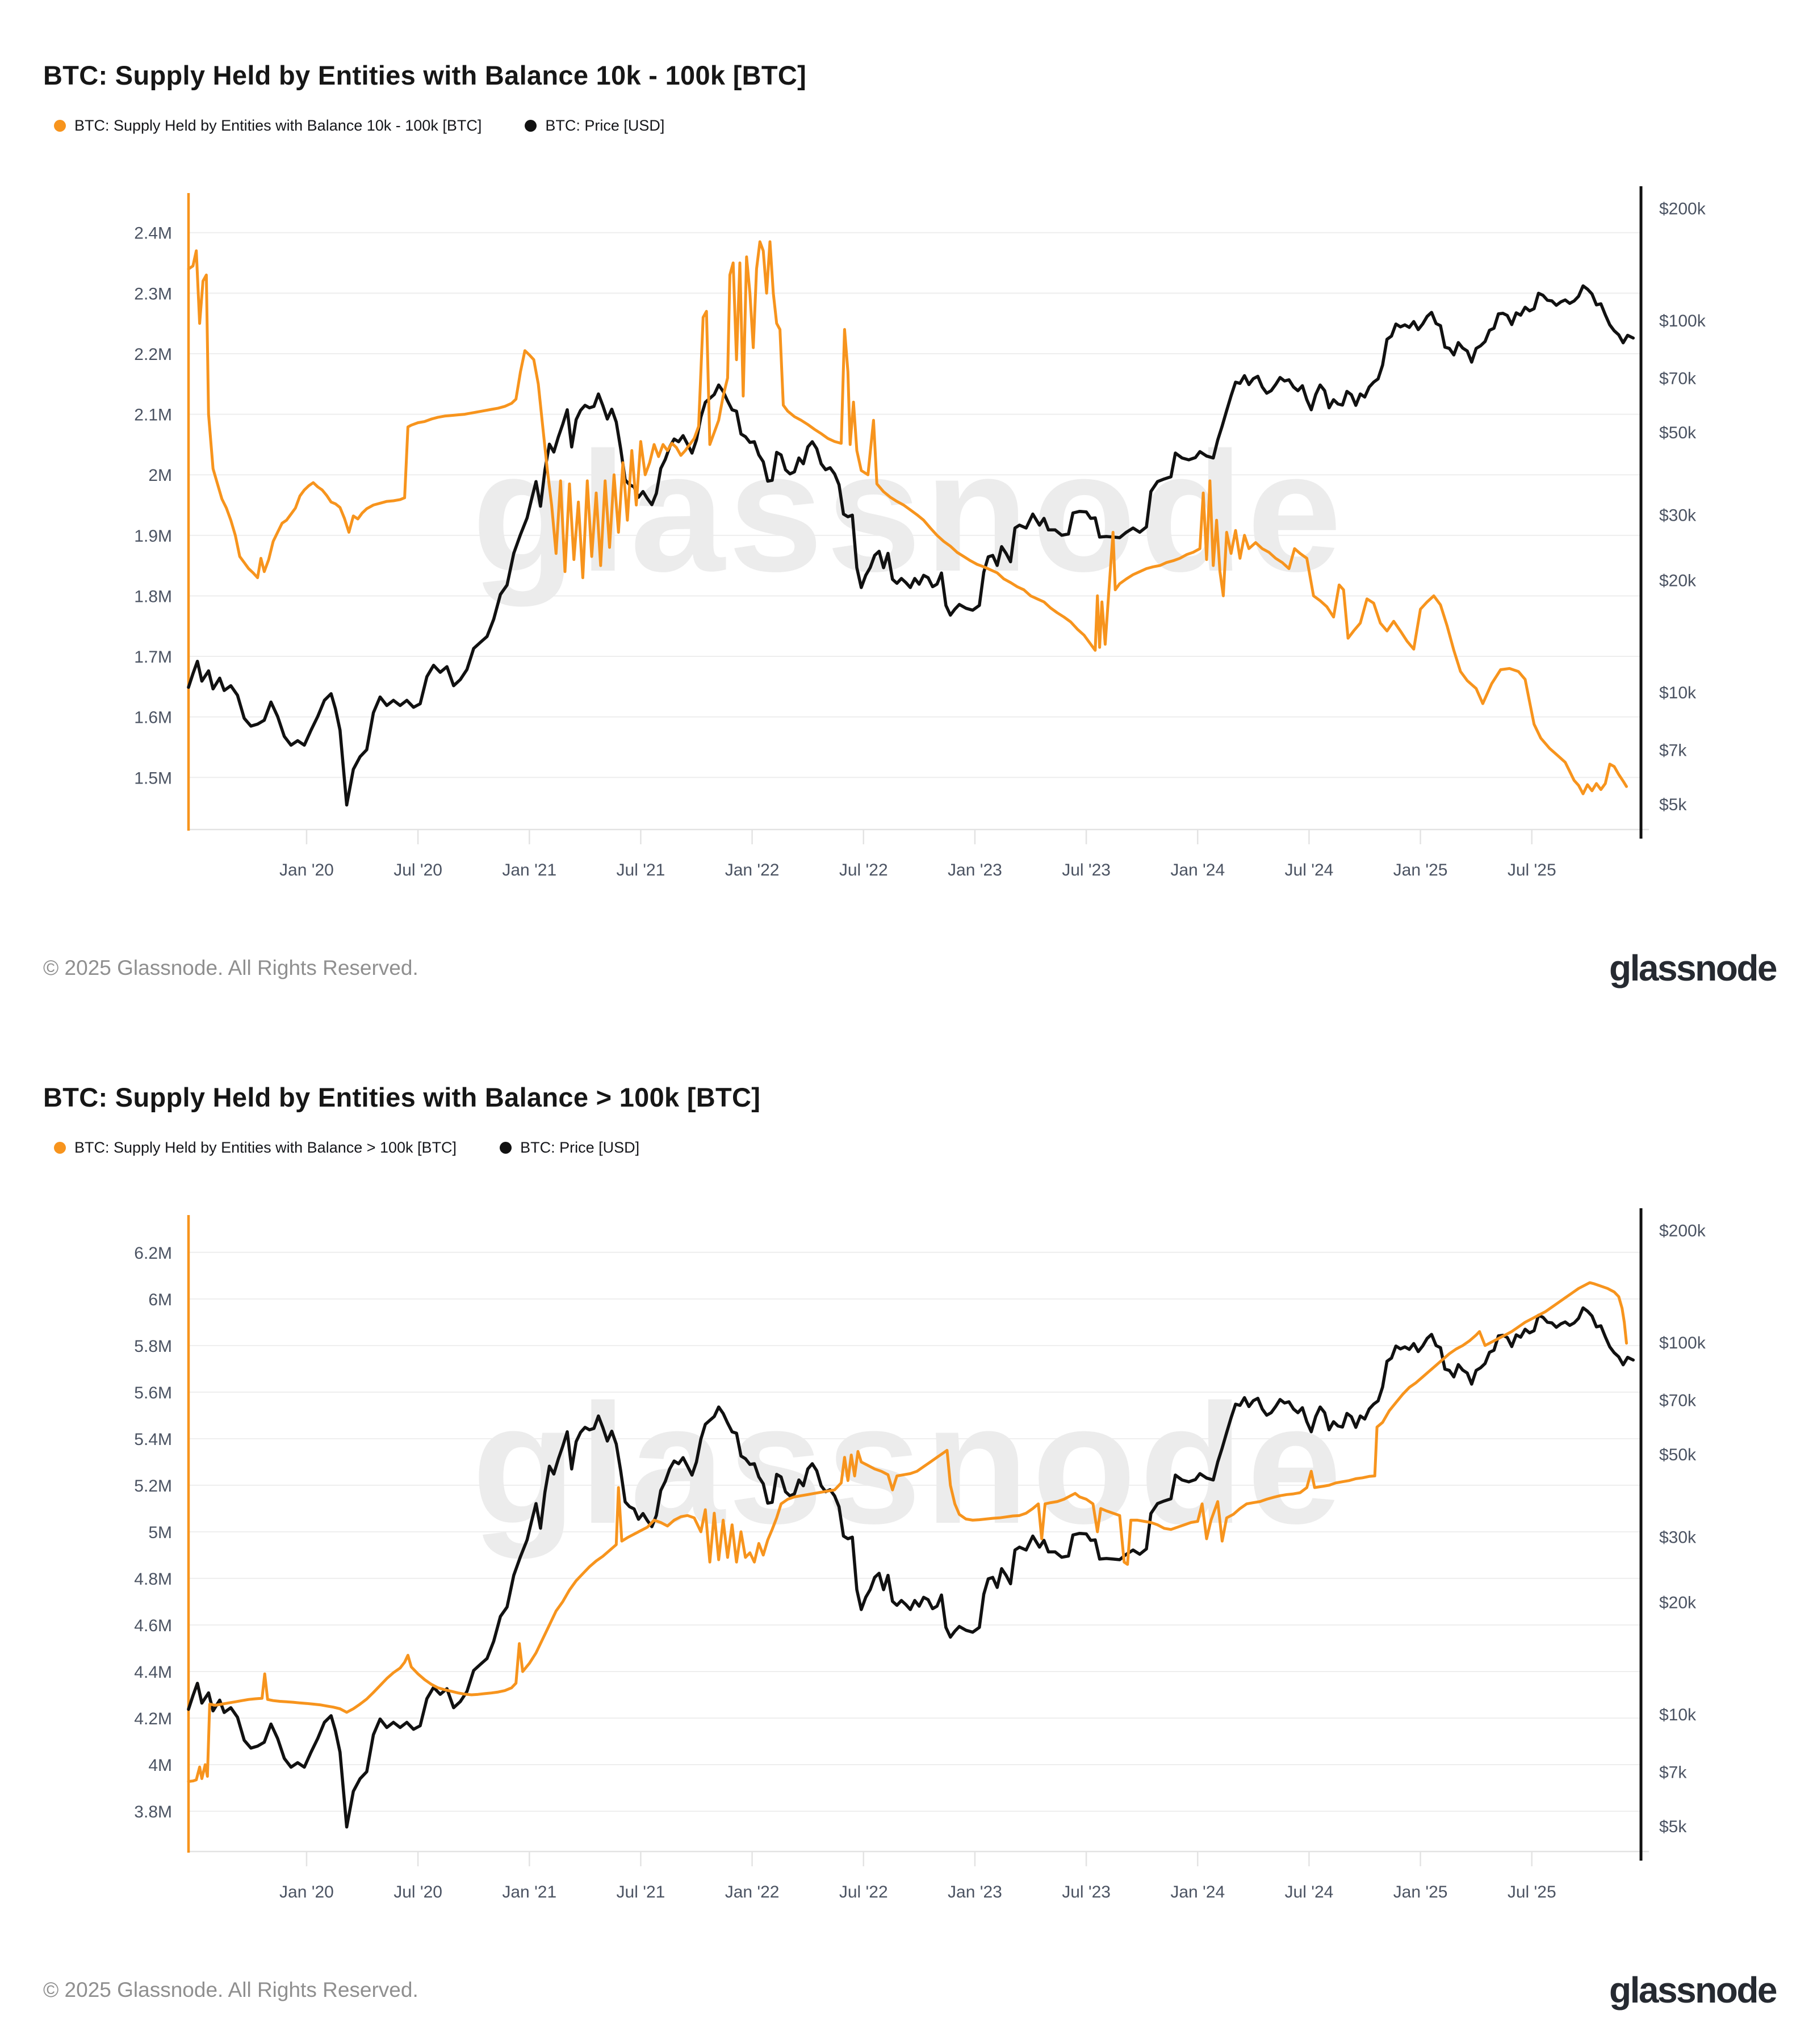  I want to click on left-axis-tick-label: 5.8M, so click(153, 1347).